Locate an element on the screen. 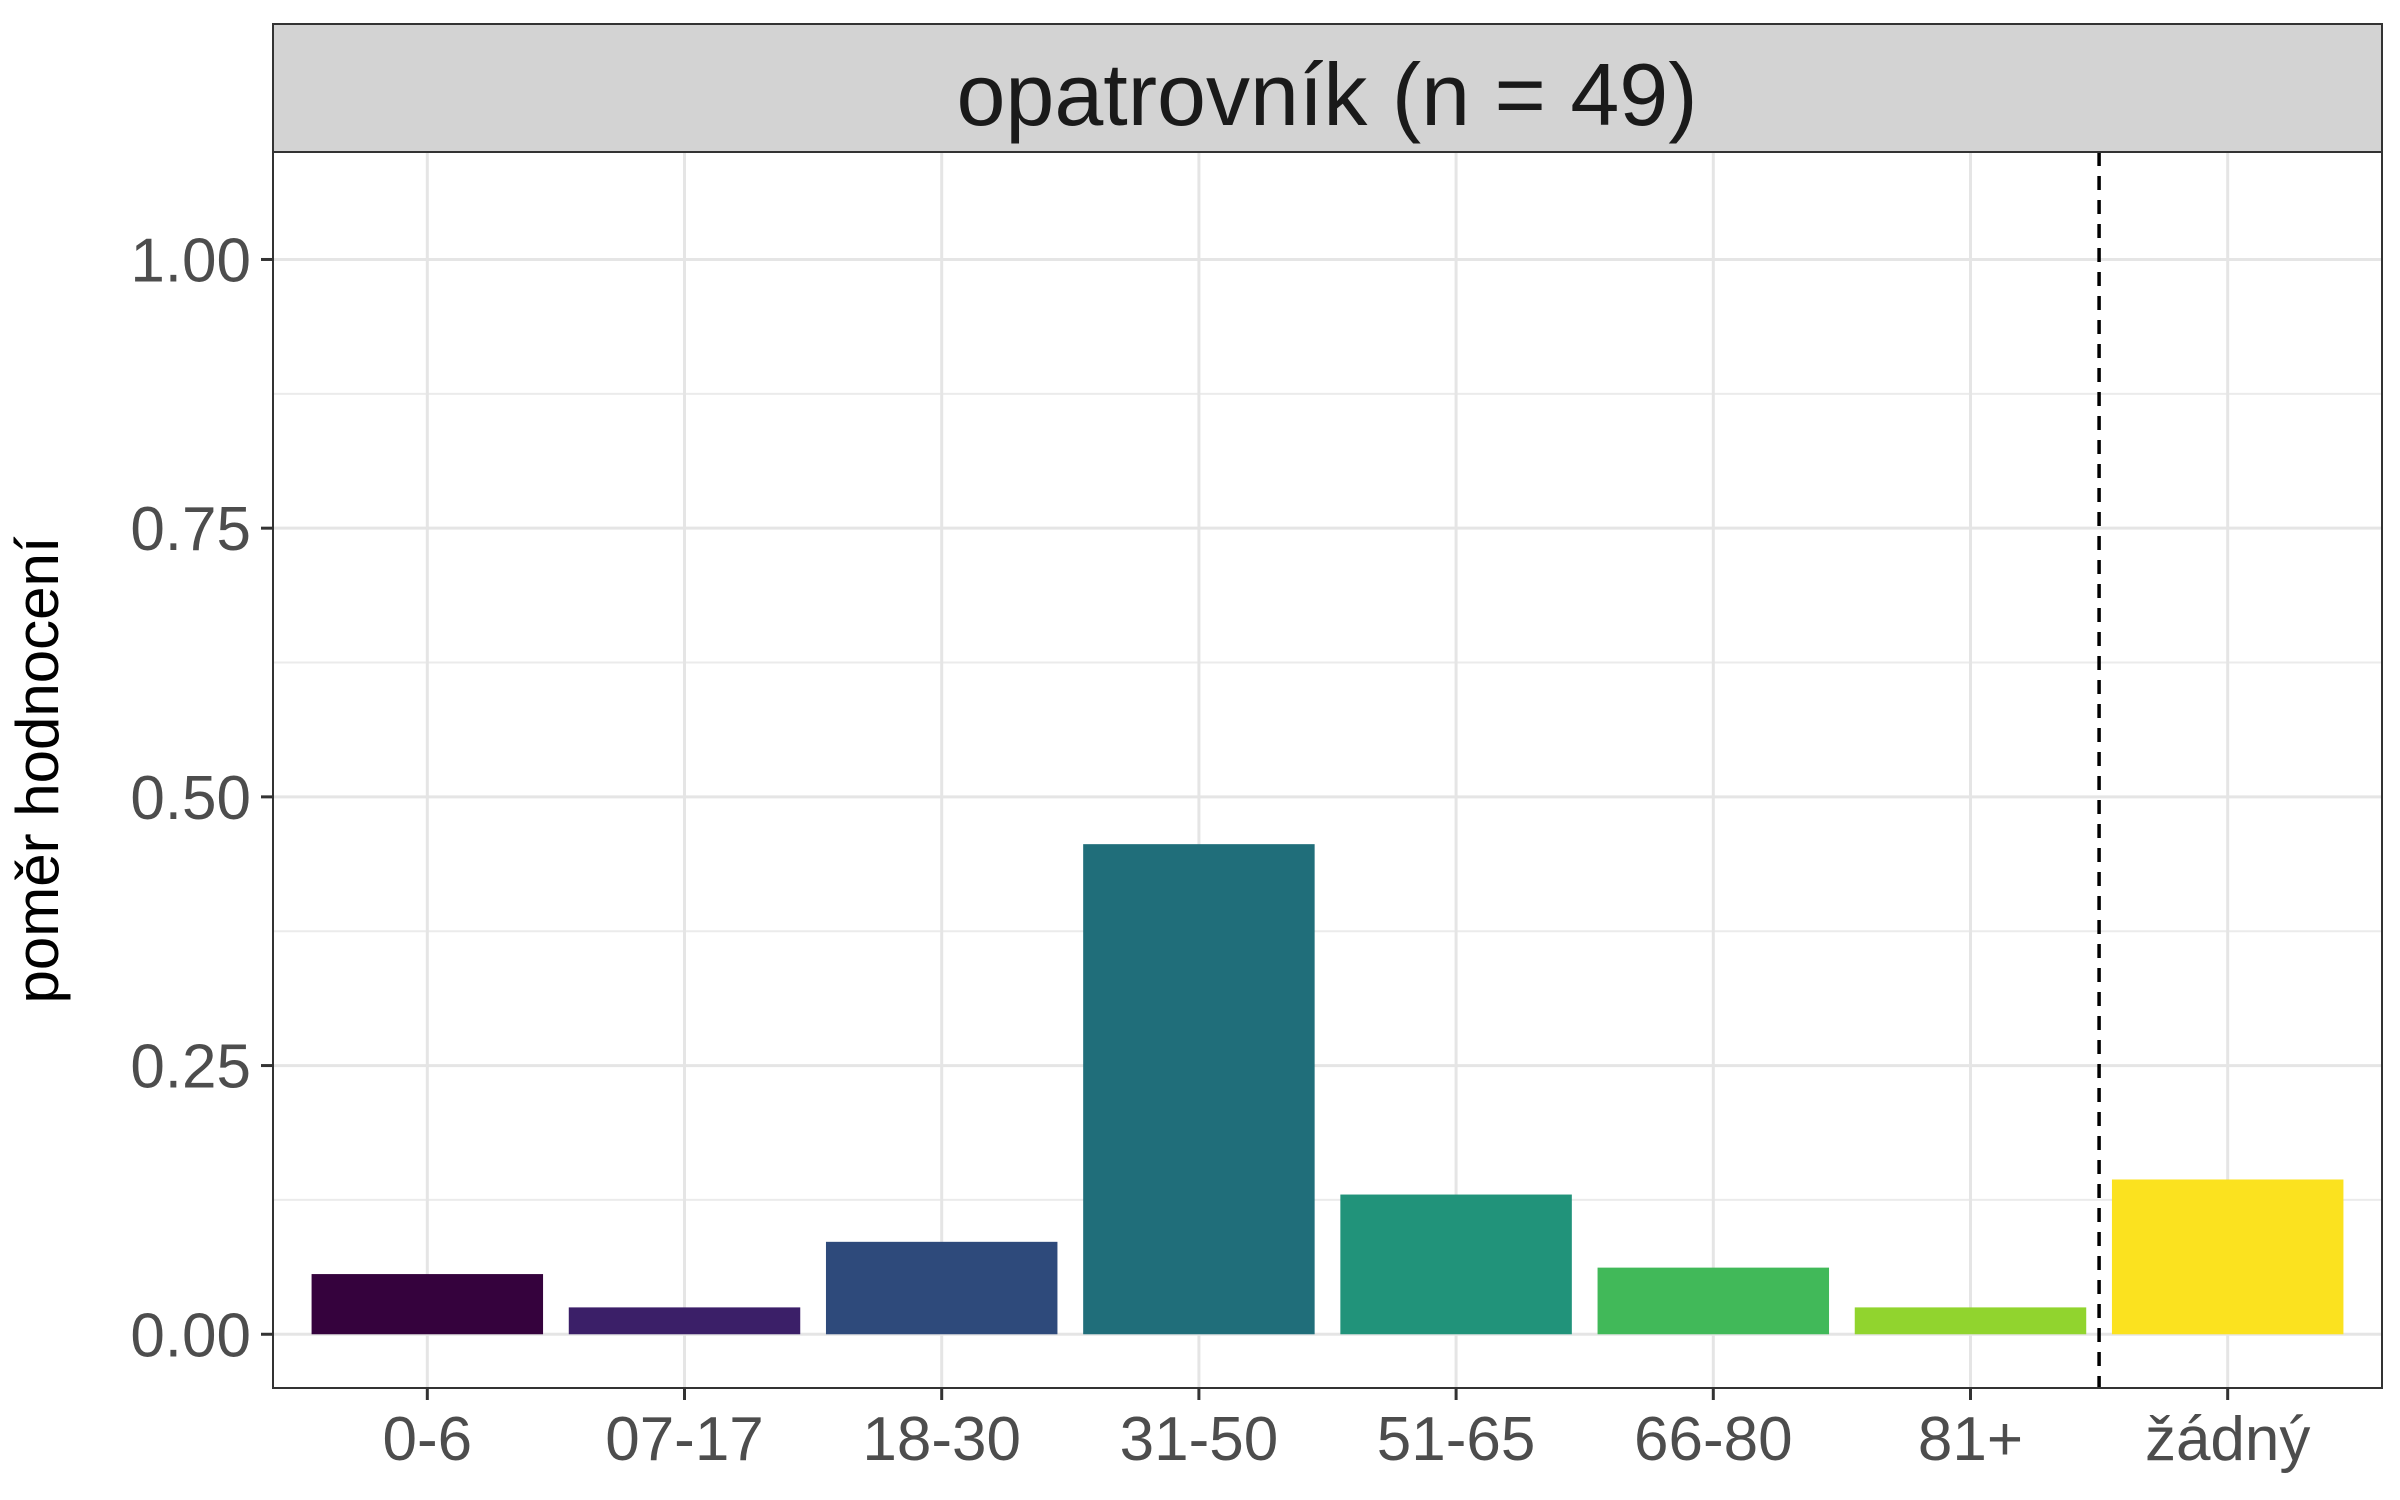 This screenshot has height=1500, width=2400. y-tick-label: 1.00 is located at coordinates (190, 260).